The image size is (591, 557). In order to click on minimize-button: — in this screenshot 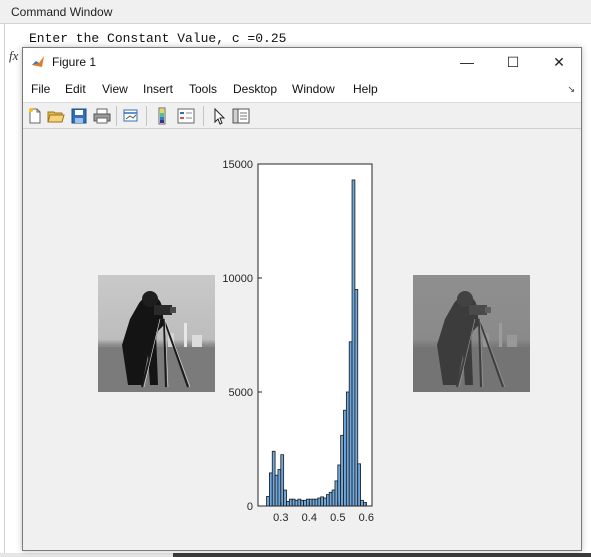, I will do `click(467, 62)`.